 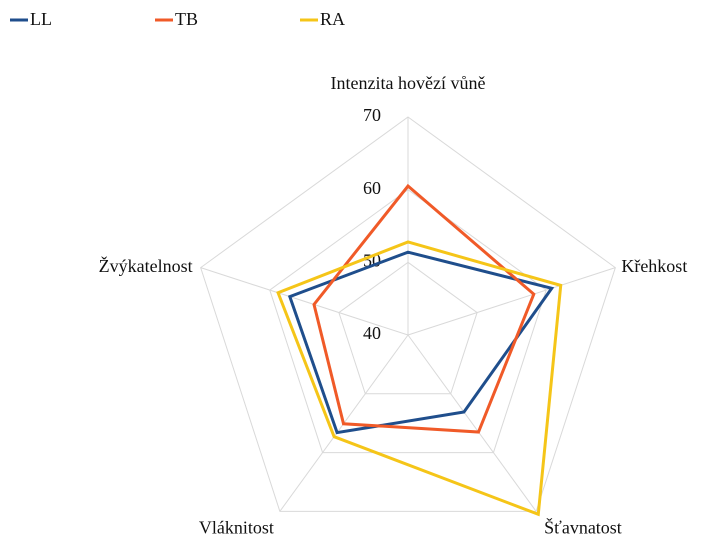 I want to click on legend-label: LL, so click(x=41, y=19).